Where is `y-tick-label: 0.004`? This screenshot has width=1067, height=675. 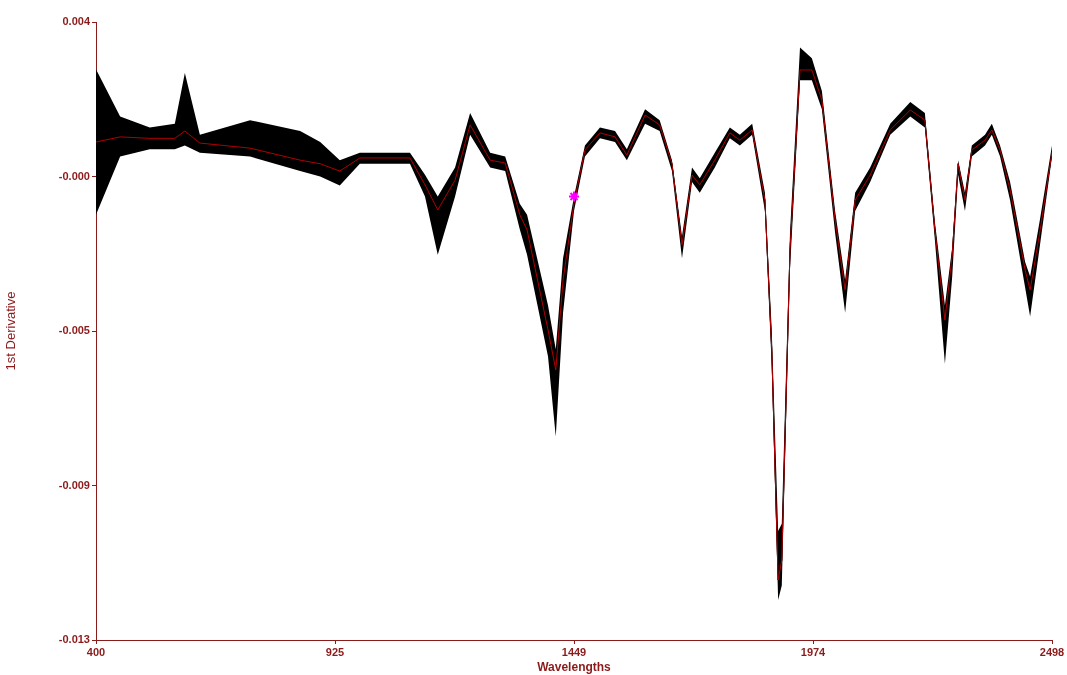 y-tick-label: 0.004 is located at coordinates (76, 21).